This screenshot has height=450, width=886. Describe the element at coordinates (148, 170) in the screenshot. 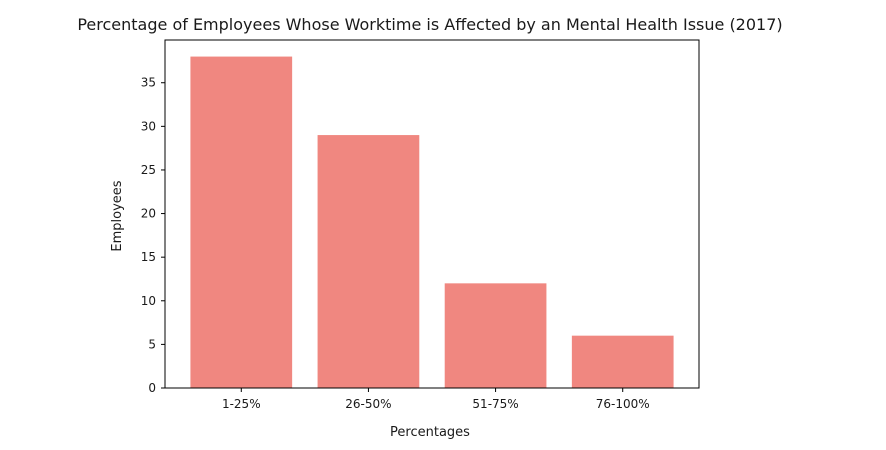

I see `y-tick-label: 25` at that location.